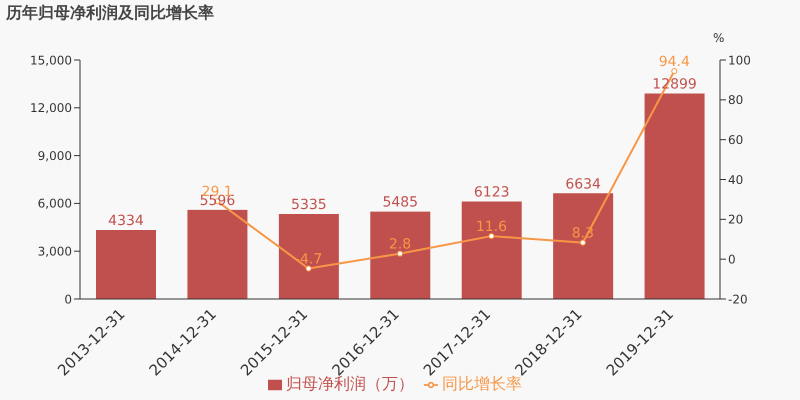  I want to click on data-label: -4.7, so click(308, 260).